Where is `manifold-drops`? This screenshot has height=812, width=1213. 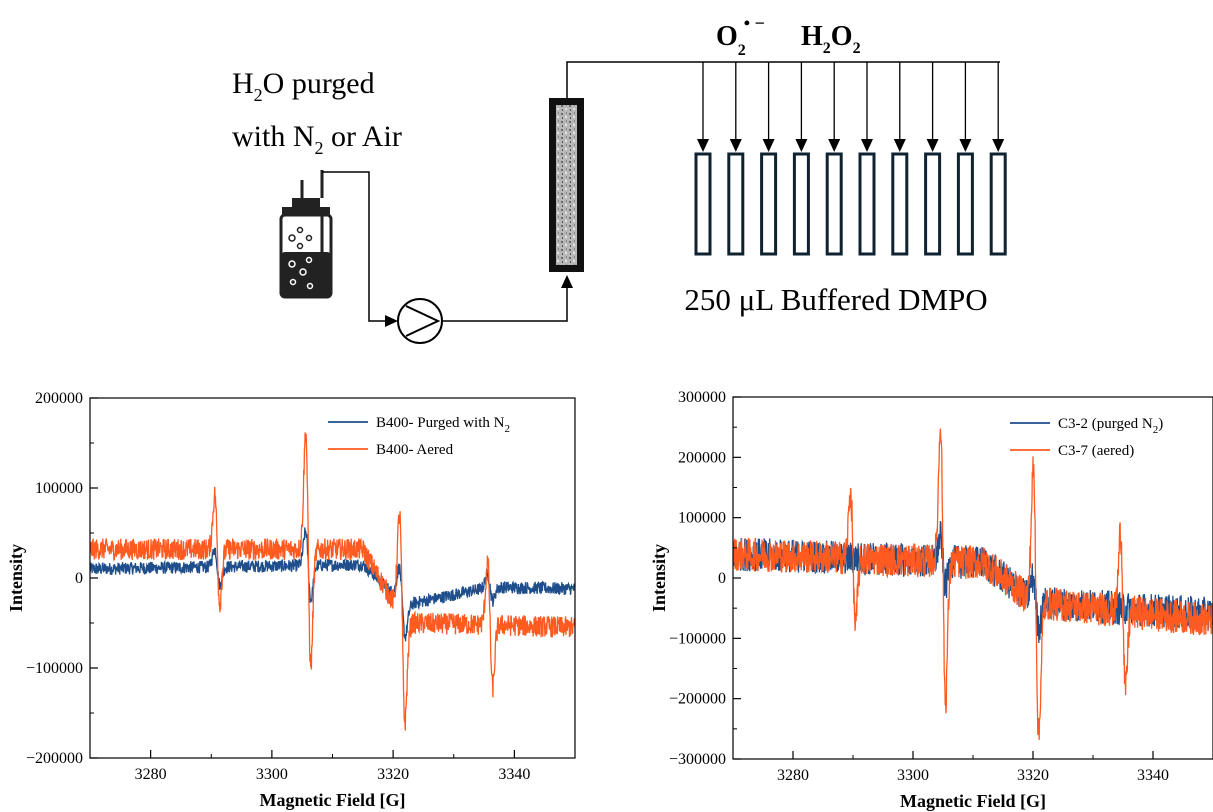 manifold-drops is located at coordinates (851, 107).